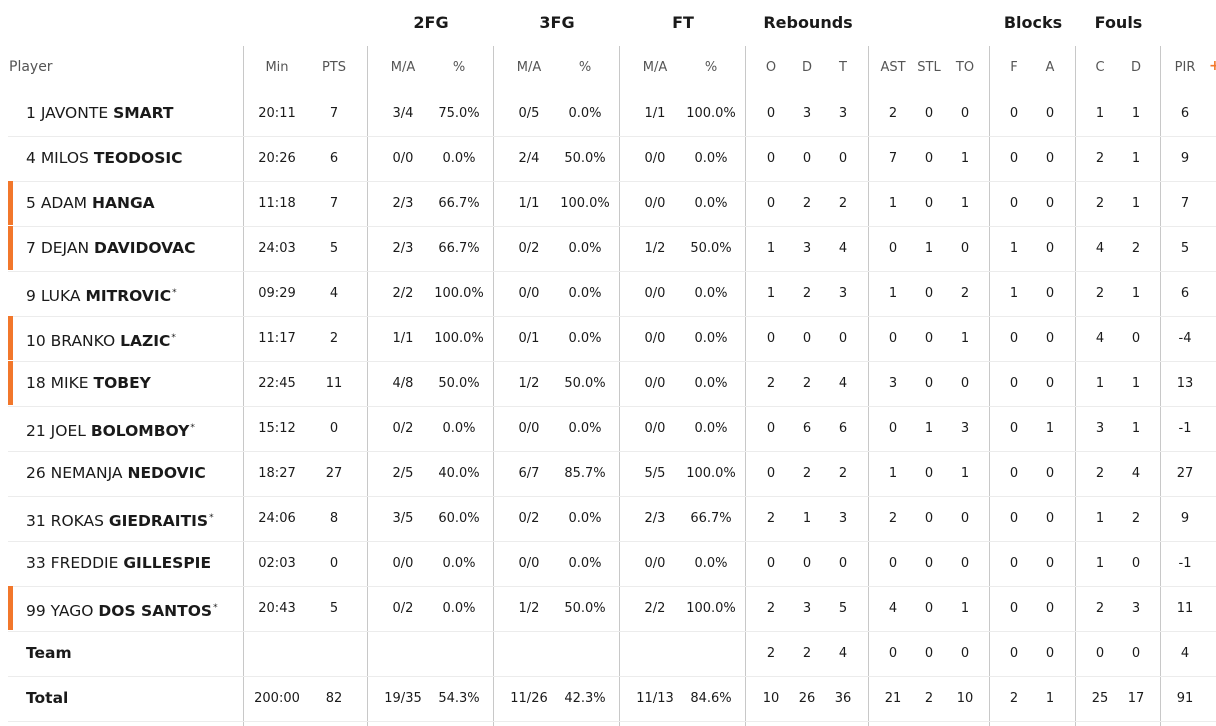  Describe the element at coordinates (123, 203) in the screenshot. I see `player-last-name: HANGA` at that location.